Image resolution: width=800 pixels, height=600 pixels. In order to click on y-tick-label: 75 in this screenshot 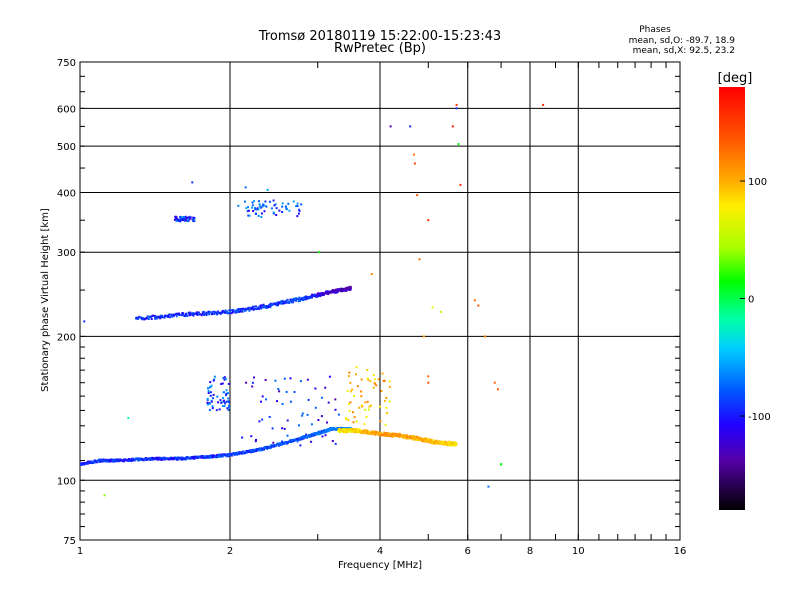, I will do `click(69, 541)`.